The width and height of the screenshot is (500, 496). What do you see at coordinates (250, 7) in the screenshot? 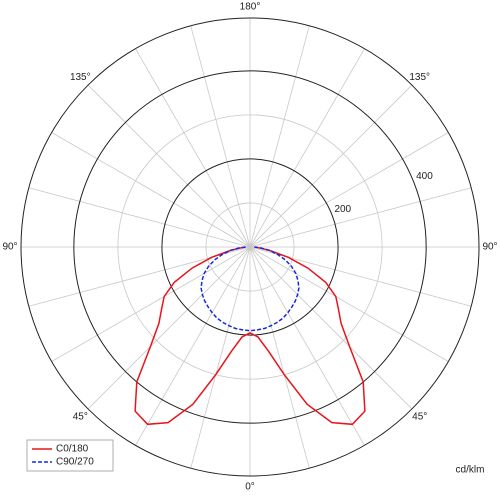
I see `angle-tick-label: 180°` at bounding box center [250, 7].